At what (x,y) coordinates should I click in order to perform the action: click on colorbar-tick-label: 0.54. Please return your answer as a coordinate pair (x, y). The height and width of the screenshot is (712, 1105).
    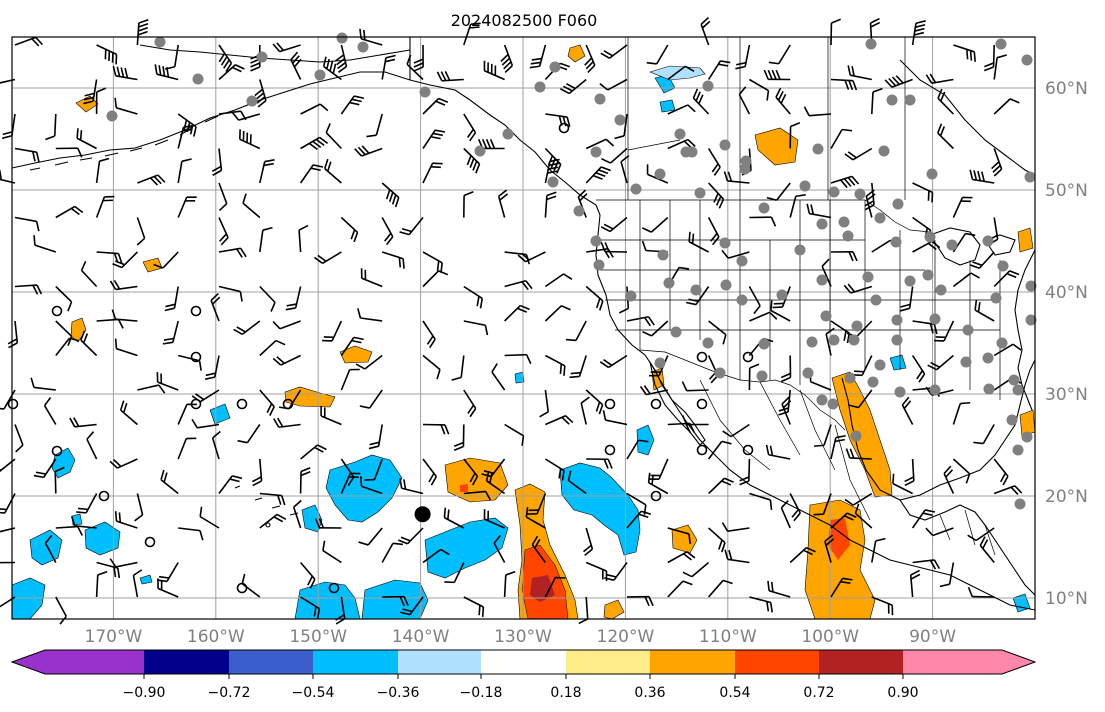
    Looking at the image, I should click on (734, 693).